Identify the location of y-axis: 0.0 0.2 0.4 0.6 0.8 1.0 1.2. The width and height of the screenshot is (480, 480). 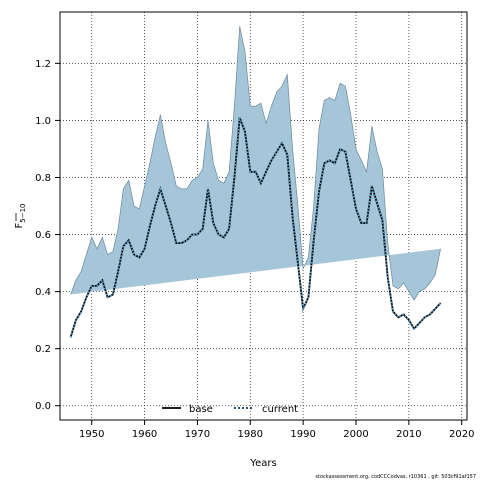
(47, 235).